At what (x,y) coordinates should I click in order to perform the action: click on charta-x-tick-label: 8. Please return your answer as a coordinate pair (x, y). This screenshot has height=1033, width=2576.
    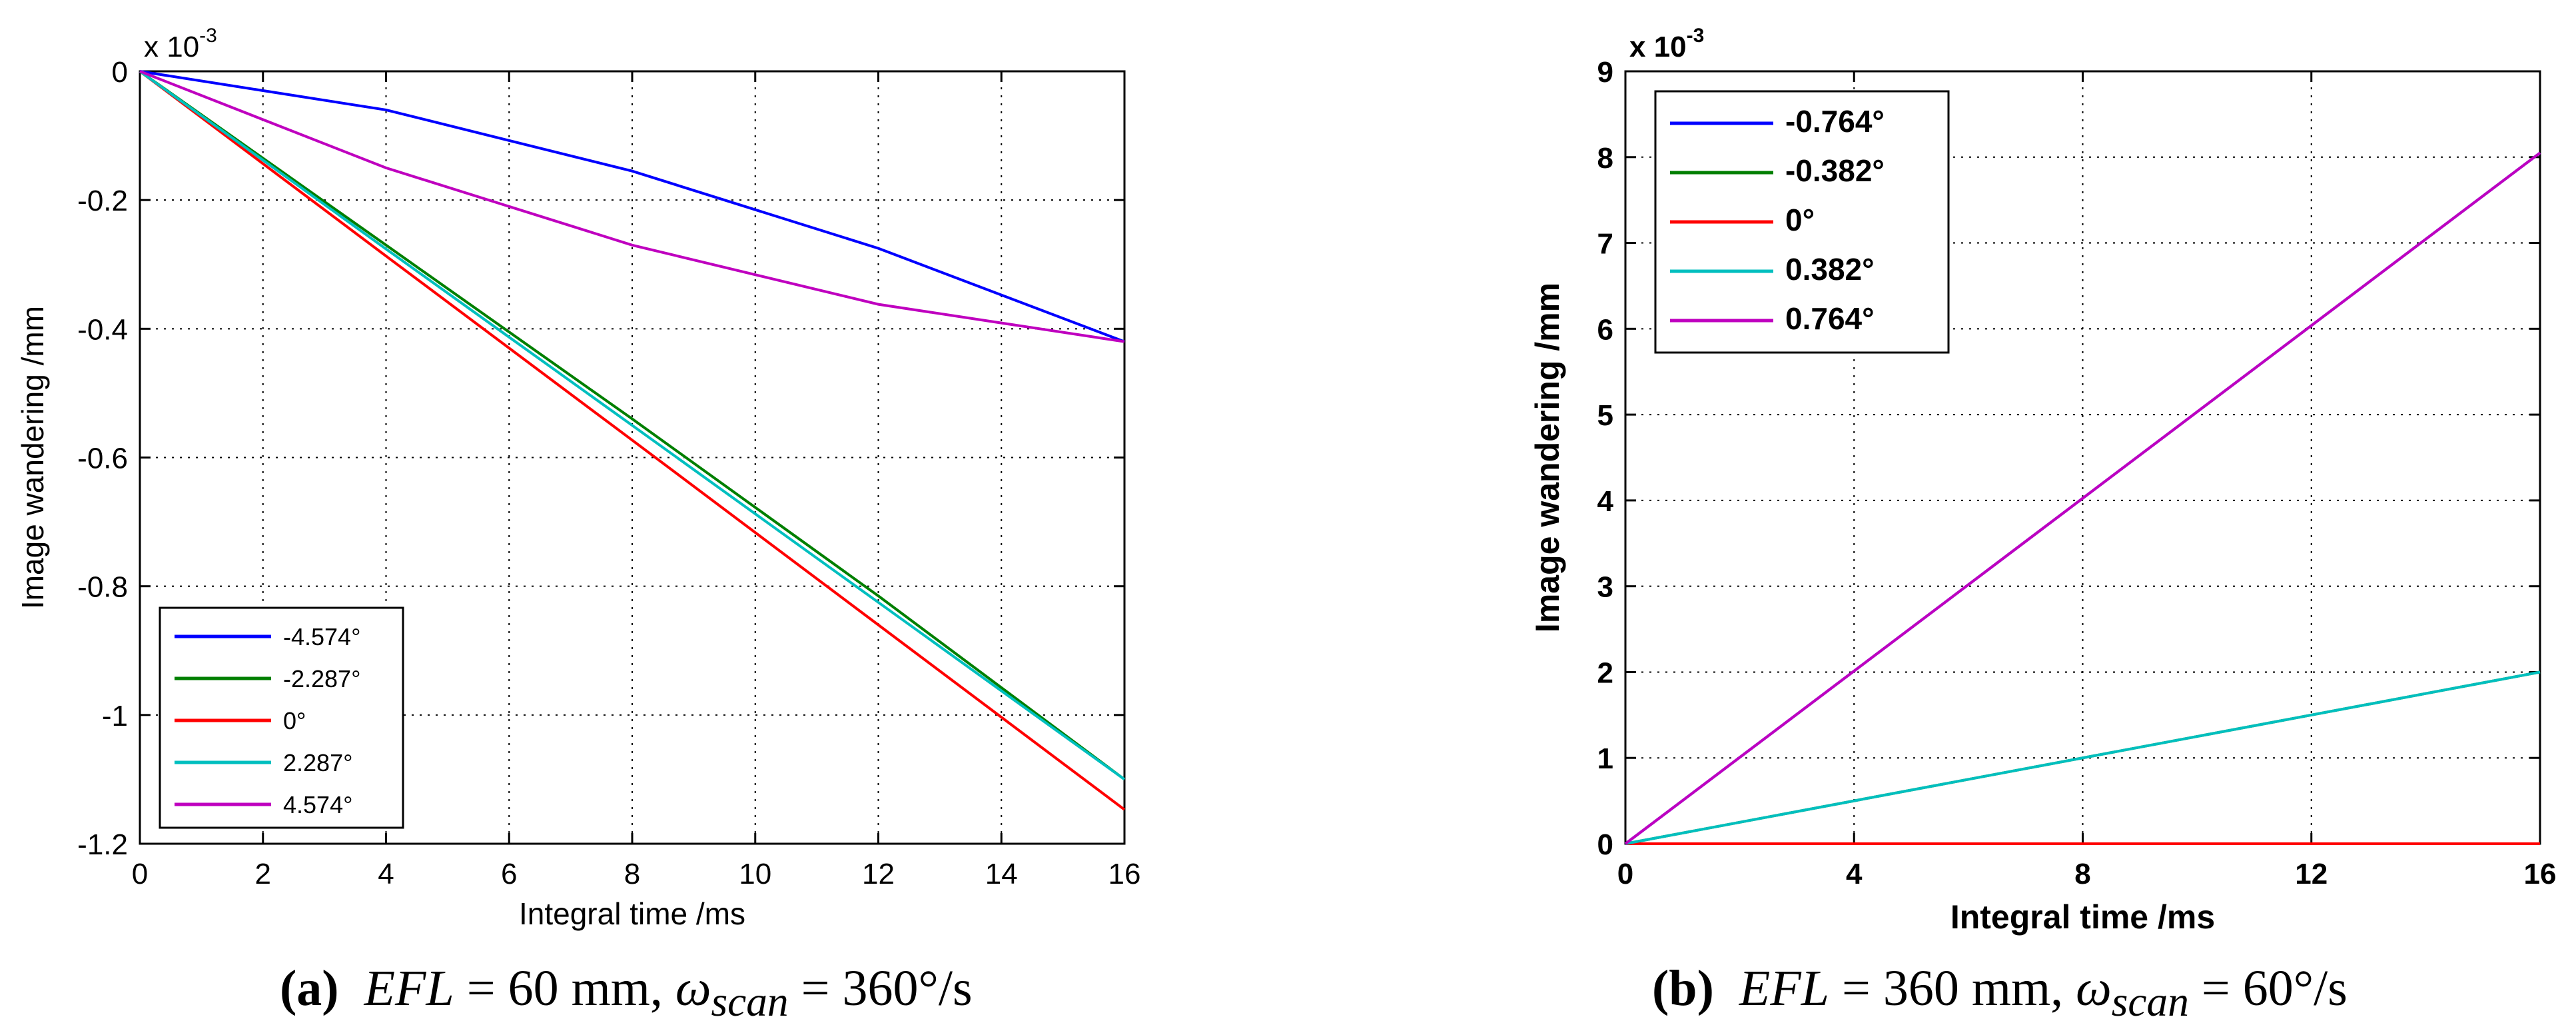
    Looking at the image, I should click on (632, 874).